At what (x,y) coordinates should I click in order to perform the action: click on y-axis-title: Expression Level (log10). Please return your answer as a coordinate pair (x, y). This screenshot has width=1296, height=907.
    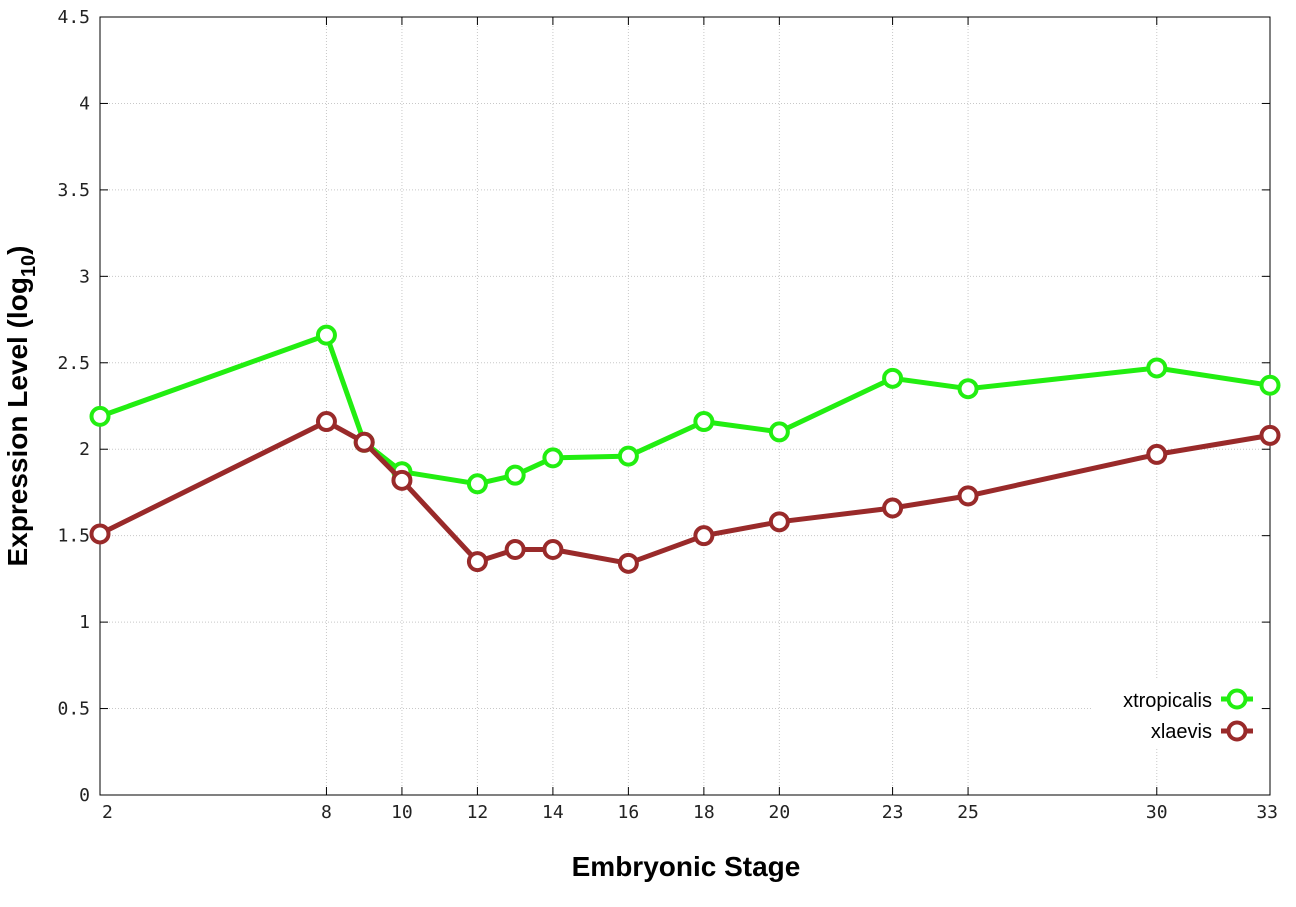
    Looking at the image, I should click on (21, 406).